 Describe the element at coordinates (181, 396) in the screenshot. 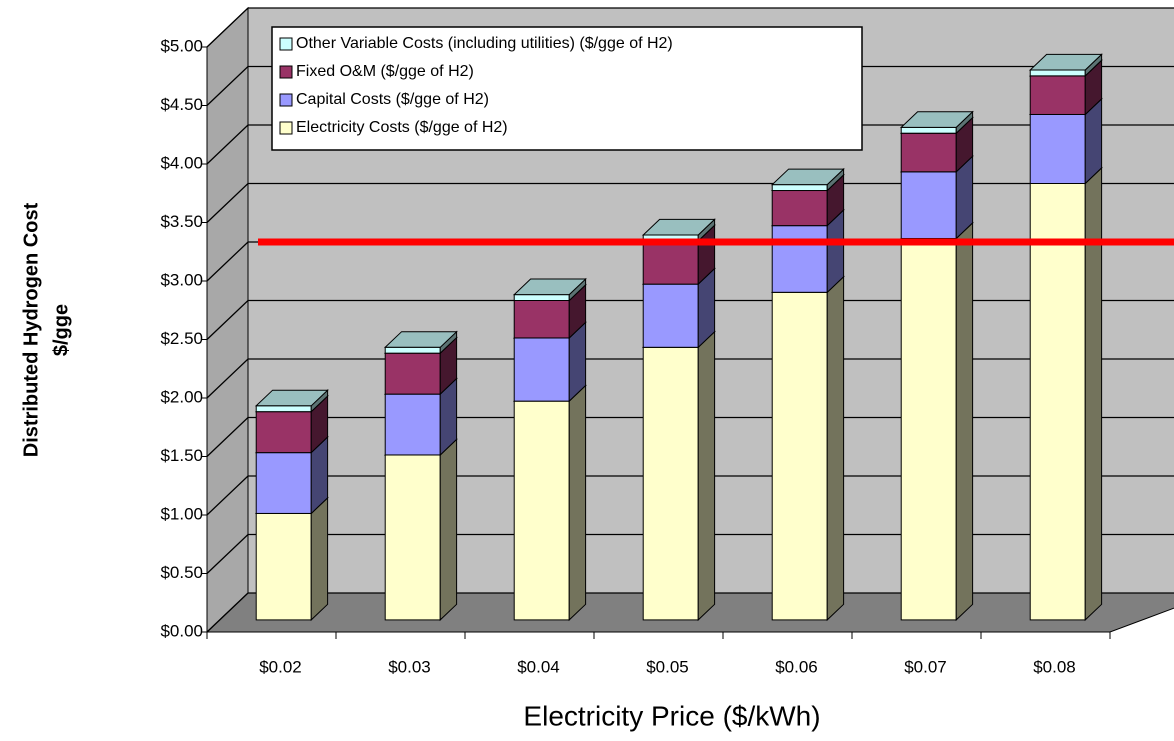

I see `y-tick-label: $2.00` at that location.